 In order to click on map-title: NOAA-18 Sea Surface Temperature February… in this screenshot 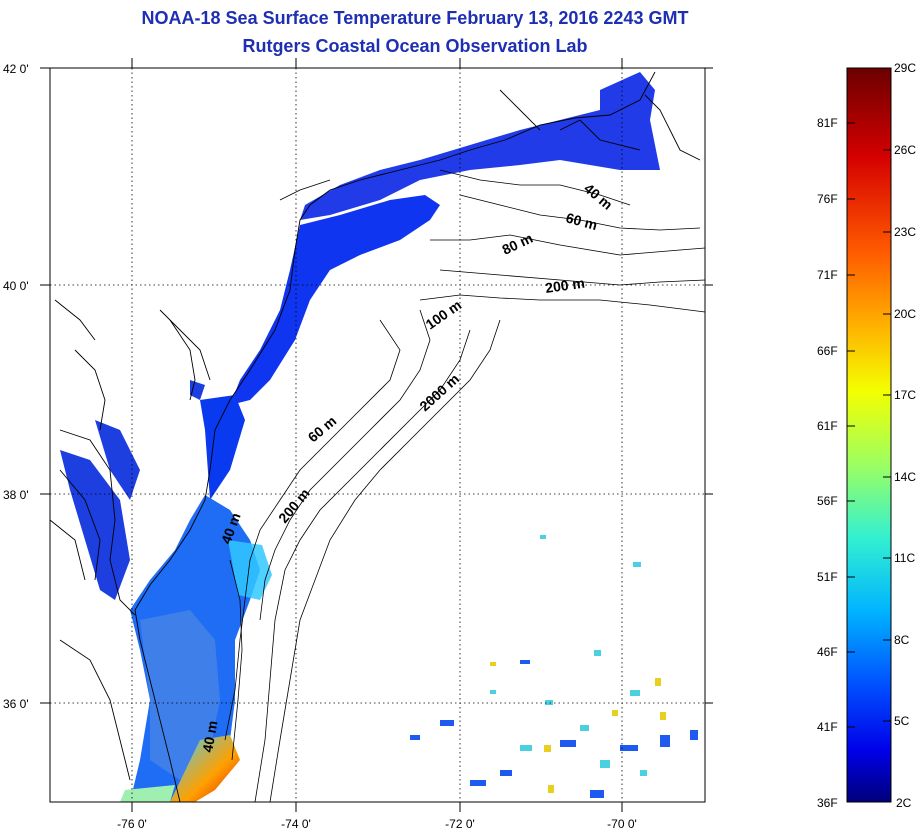, I will do `click(415, 18)`.